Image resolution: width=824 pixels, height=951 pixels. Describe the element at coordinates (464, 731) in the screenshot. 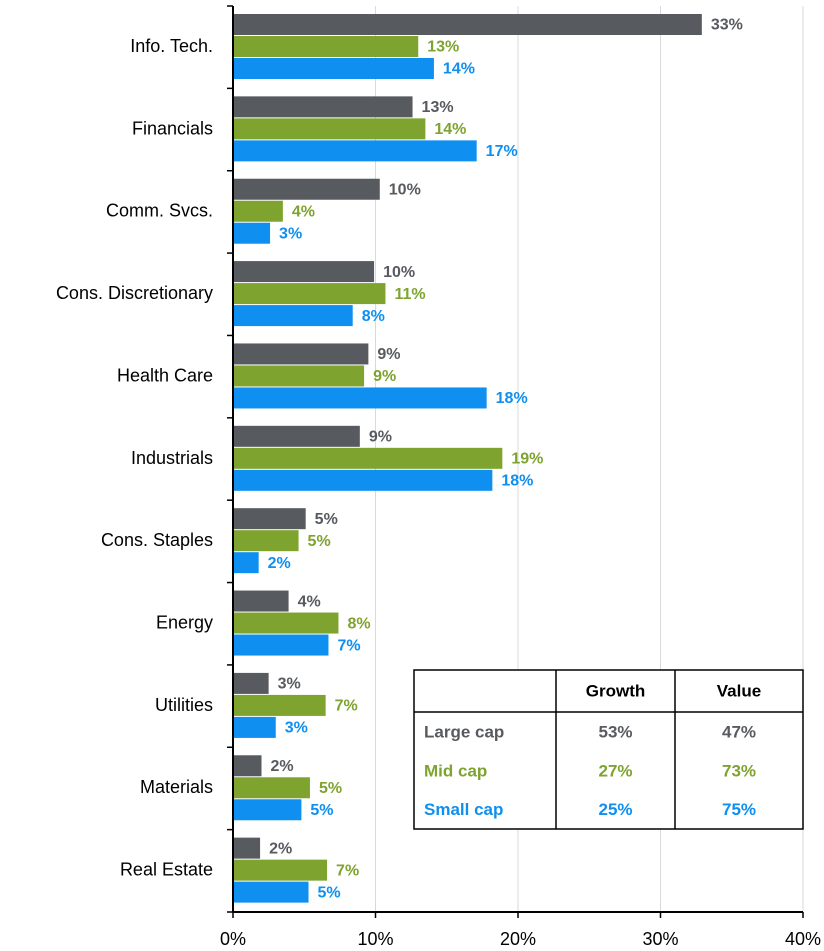

I see `table-row-label: Large cap` at that location.